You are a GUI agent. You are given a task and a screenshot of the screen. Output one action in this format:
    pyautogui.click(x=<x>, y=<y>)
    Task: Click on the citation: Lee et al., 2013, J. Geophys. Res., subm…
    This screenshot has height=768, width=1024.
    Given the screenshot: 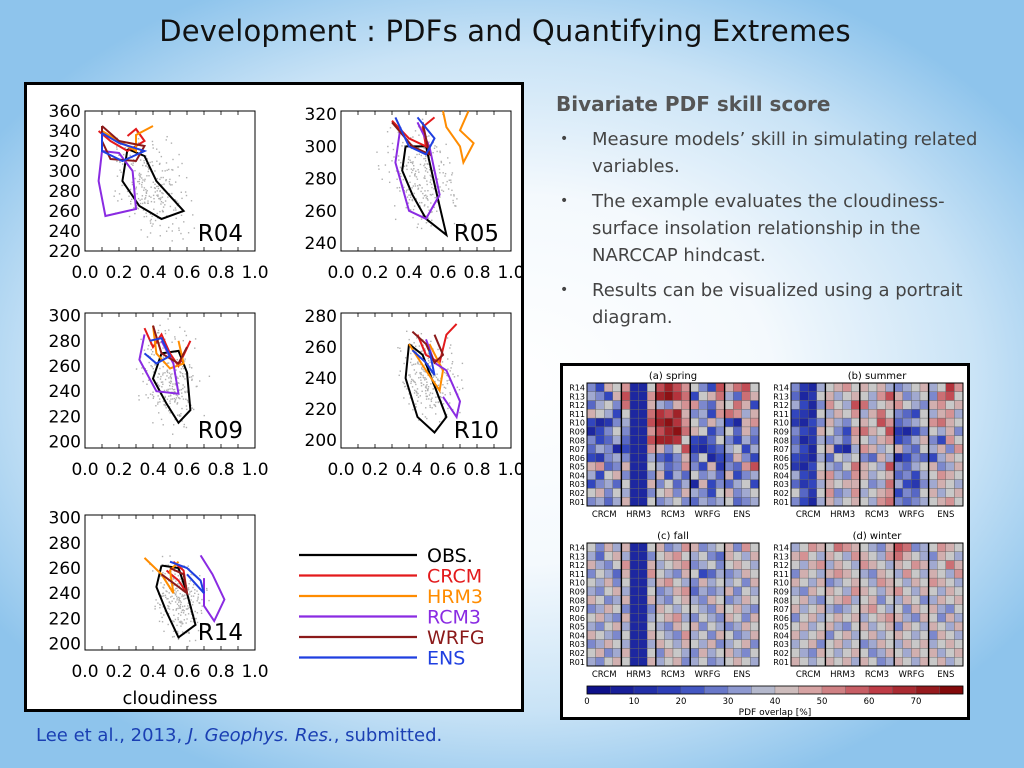 What is the action you would take?
    pyautogui.click(x=239, y=735)
    